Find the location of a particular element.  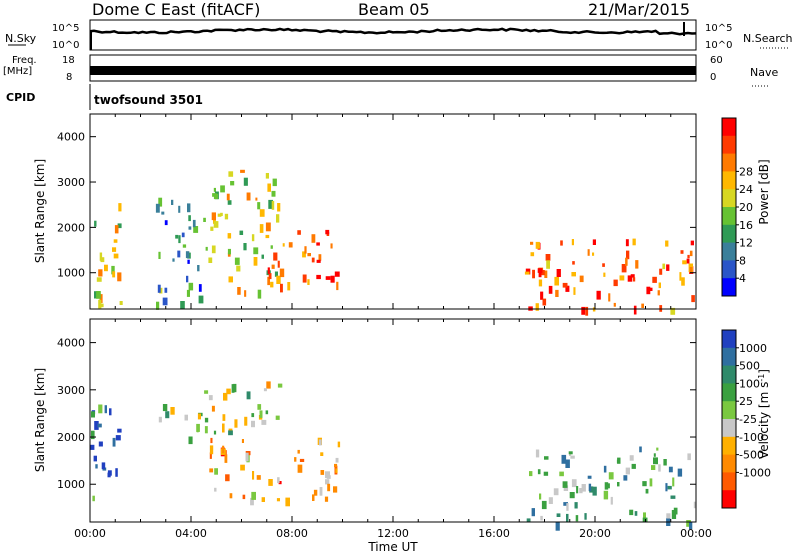

nave-label: Nave is located at coordinates (764, 72).